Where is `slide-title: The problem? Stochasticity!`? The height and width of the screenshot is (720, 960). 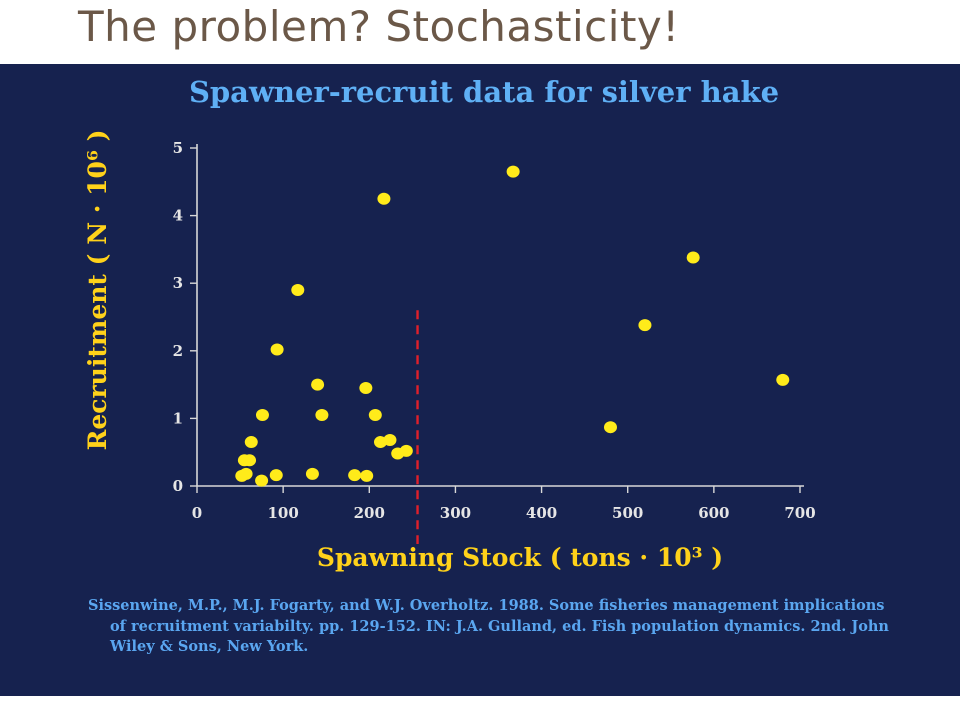
slide-title: The problem? Stochasticity! is located at coordinates (379, 26).